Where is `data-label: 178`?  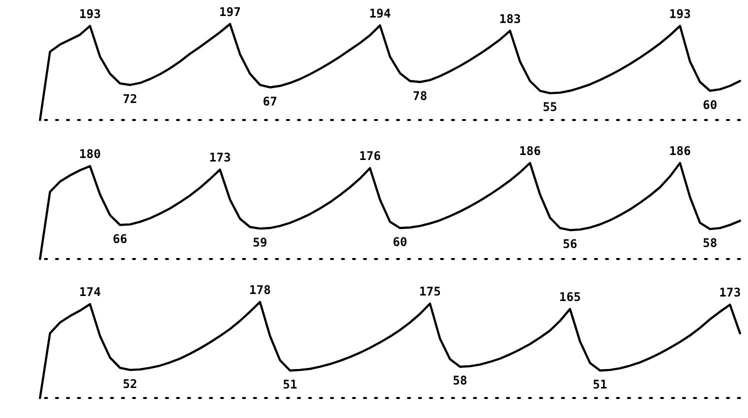
data-label: 178 is located at coordinates (260, 290).